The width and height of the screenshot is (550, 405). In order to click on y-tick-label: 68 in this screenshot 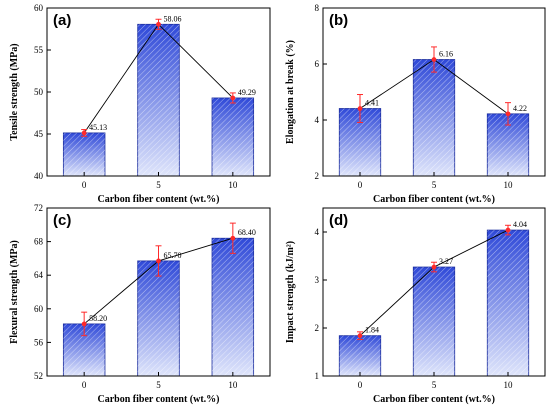, I will do `click(39, 242)`.